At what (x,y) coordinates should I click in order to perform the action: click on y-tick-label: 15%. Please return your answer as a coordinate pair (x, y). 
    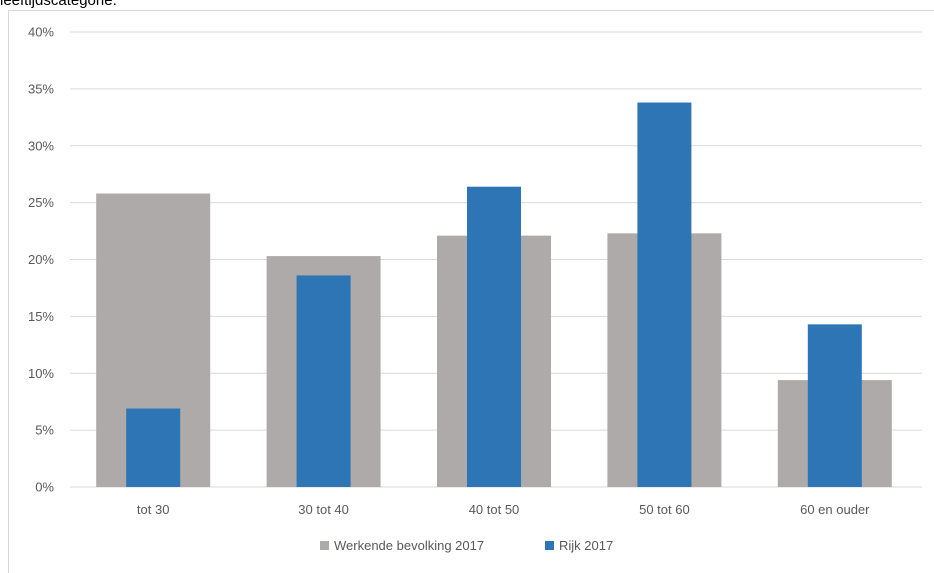
    Looking at the image, I should click on (41, 316).